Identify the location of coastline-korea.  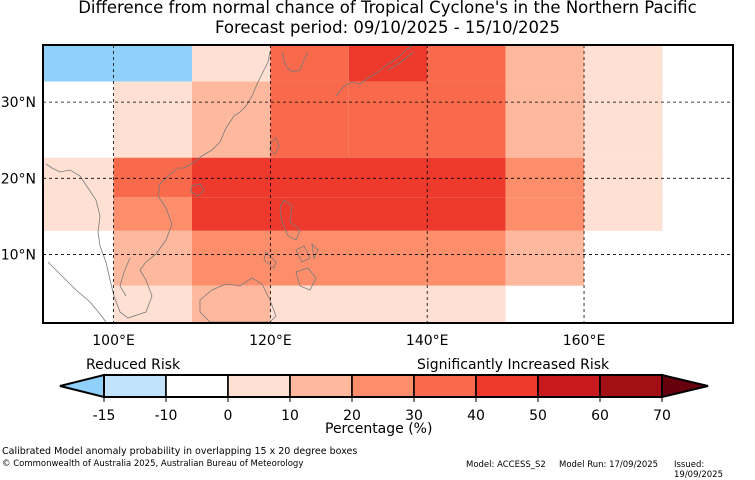
(295, 62).